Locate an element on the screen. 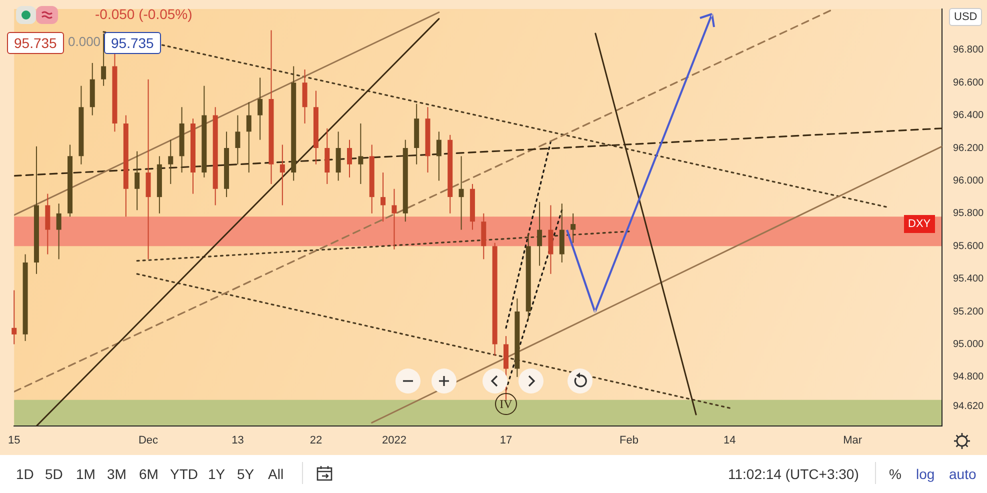 Image resolution: width=987 pixels, height=493 pixels. y-tick-label: 96.600 is located at coordinates (968, 82).